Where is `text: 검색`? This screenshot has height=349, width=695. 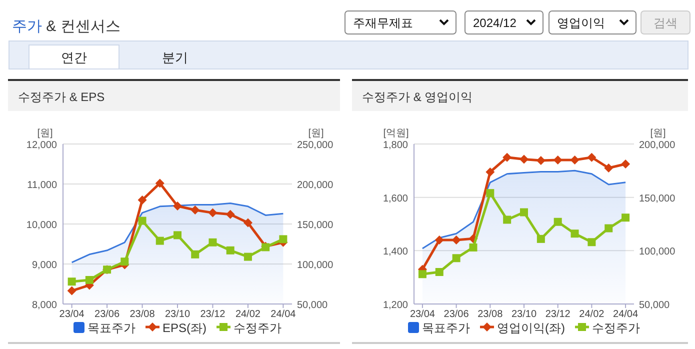 text: 검색 is located at coordinates (666, 23).